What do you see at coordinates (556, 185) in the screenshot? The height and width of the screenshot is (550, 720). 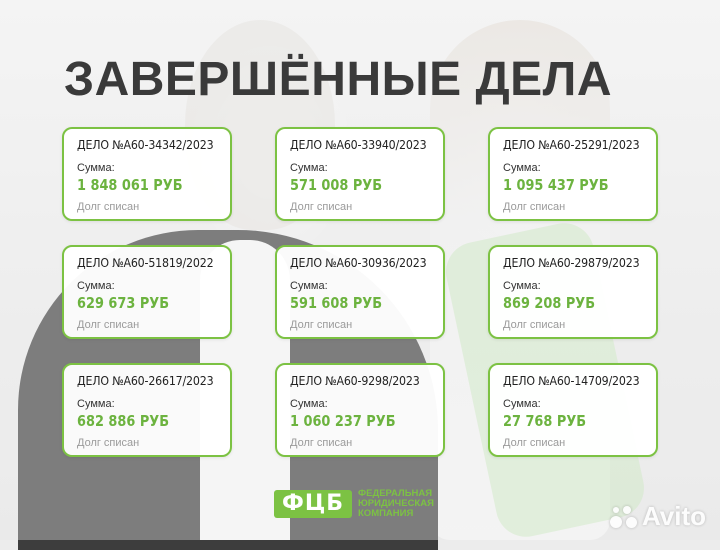 I see `sum-amount: 1 095 437 РУБ` at bounding box center [556, 185].